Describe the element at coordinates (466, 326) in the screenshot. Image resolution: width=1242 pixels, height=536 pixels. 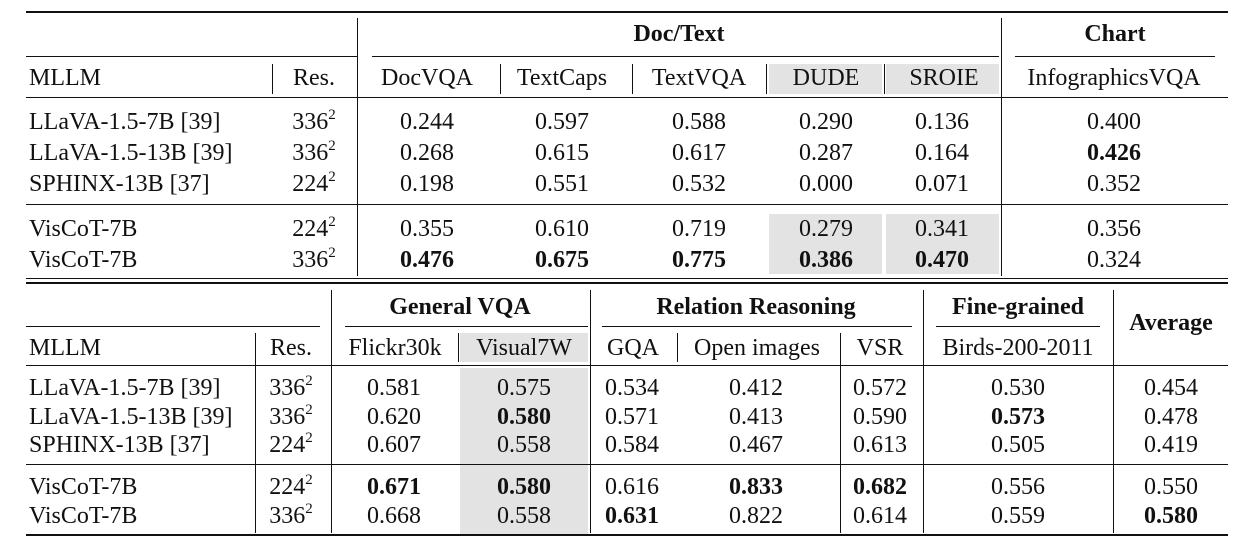
I see `table2-group-rule-general` at that location.